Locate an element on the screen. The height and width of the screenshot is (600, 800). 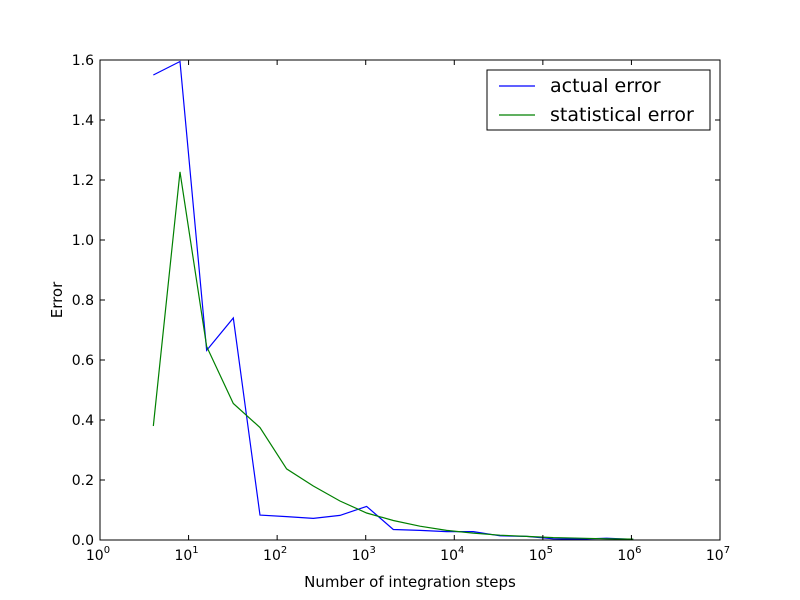
legend: actual error statistical error is located at coordinates (598, 100).